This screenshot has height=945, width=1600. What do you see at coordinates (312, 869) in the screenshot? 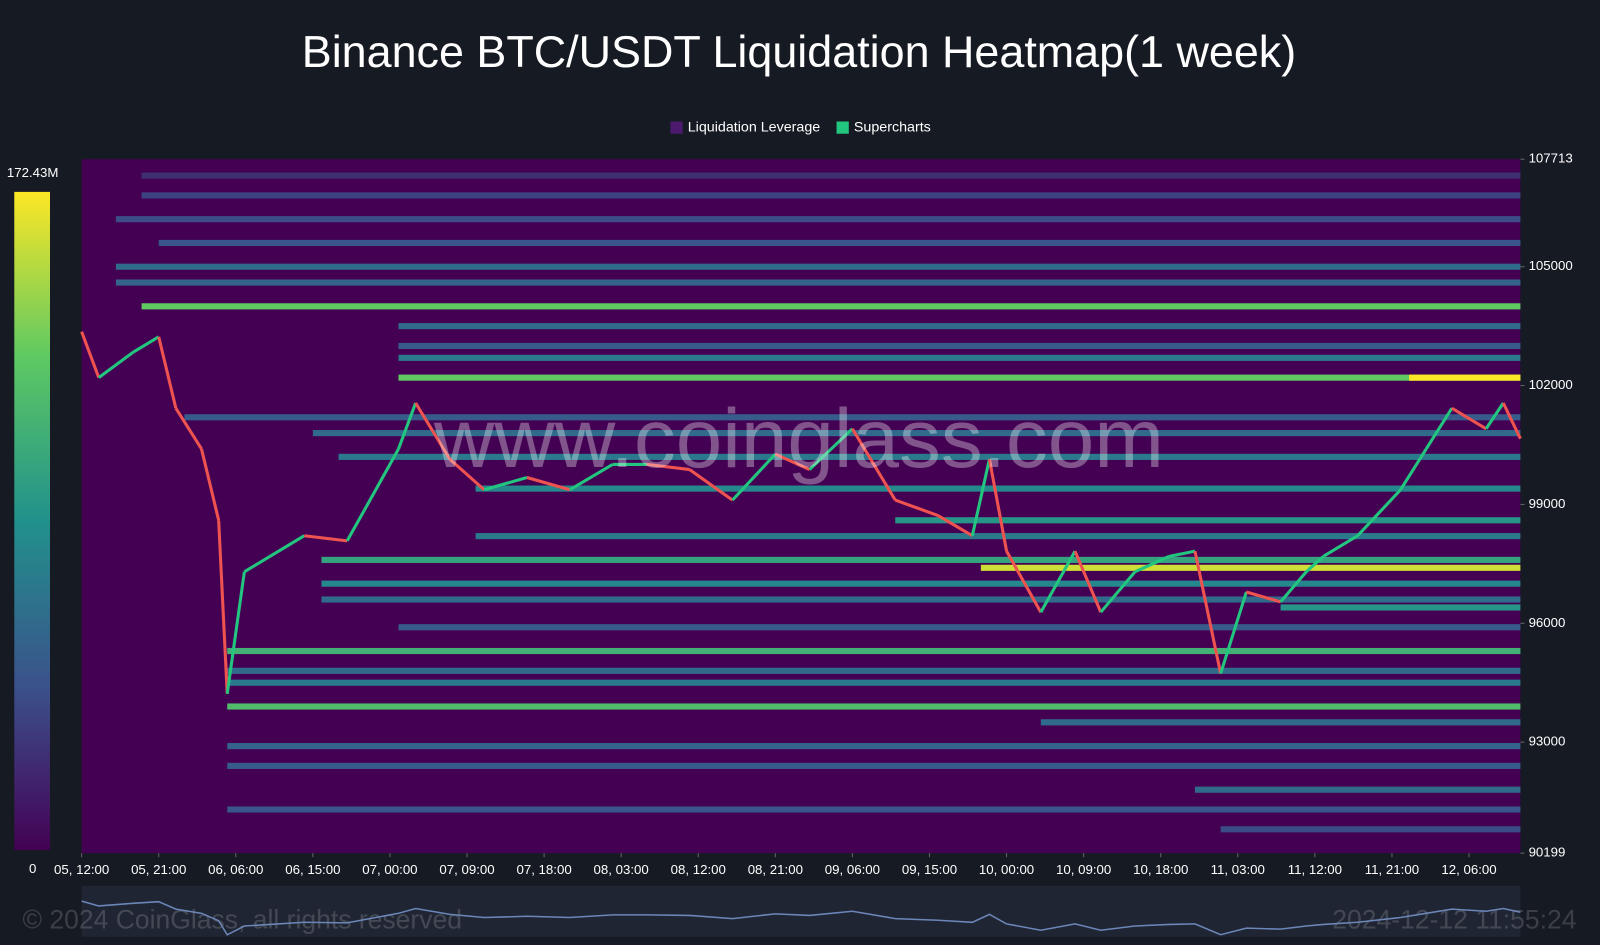
I see `x-tick-label: 06, 15:00` at bounding box center [312, 869].